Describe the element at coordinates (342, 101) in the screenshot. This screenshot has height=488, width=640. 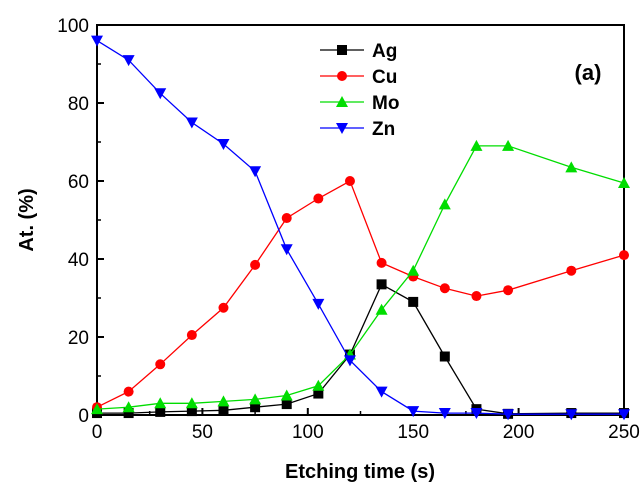
I see `legend-marker-mo` at that location.